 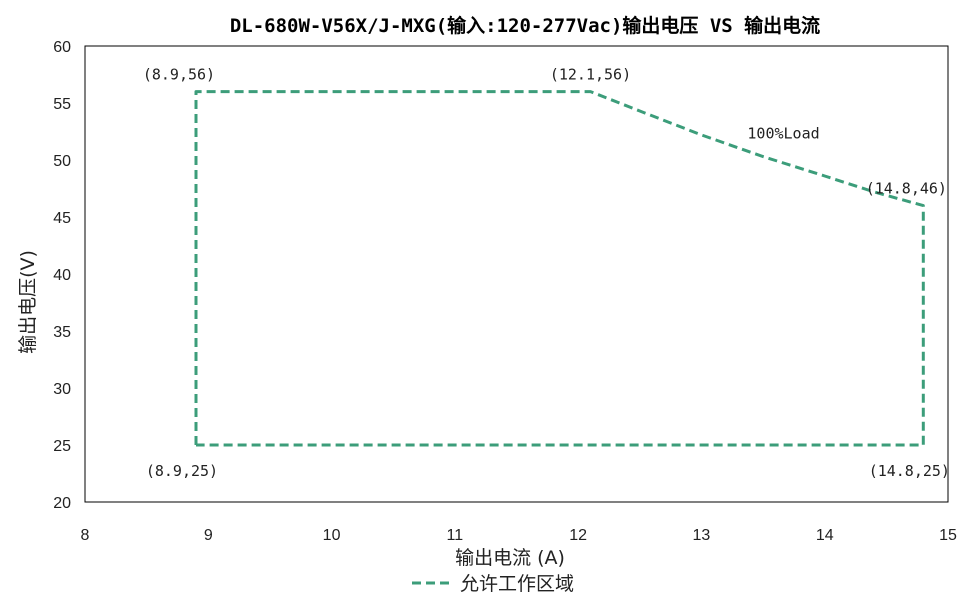 What do you see at coordinates (783, 134) in the screenshot?
I see `point-annotation: 100%Load` at bounding box center [783, 134].